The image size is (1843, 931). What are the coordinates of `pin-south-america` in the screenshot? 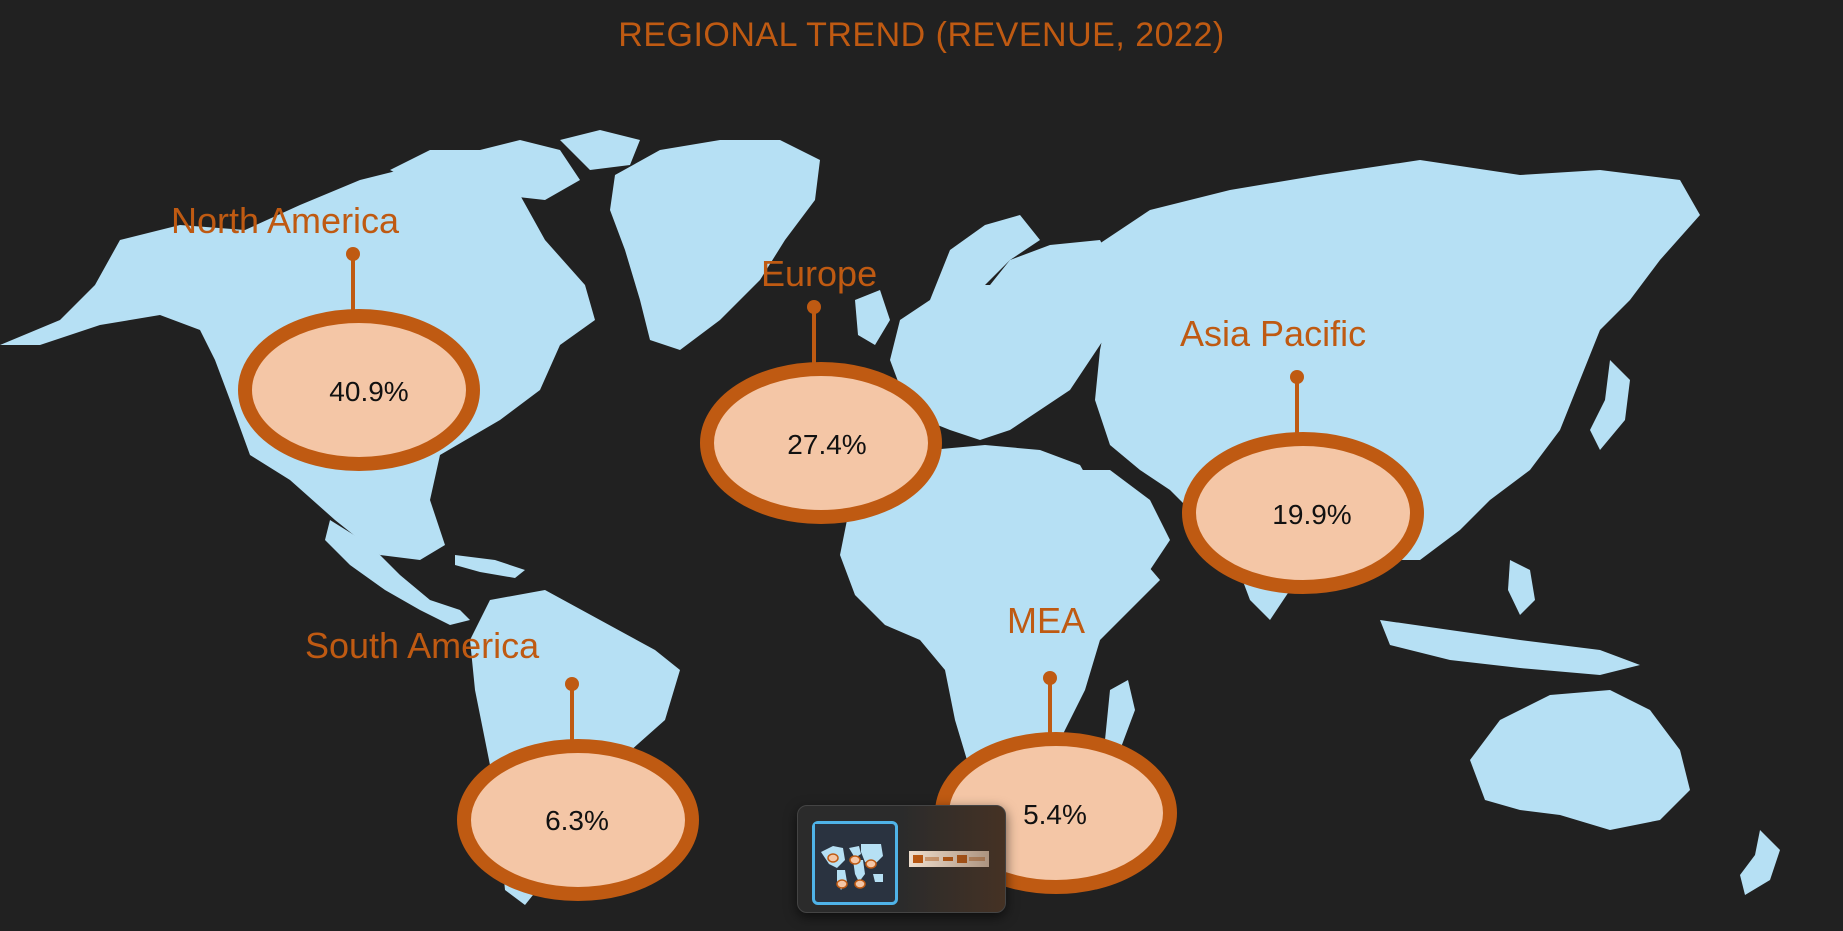 It's located at (572, 684).